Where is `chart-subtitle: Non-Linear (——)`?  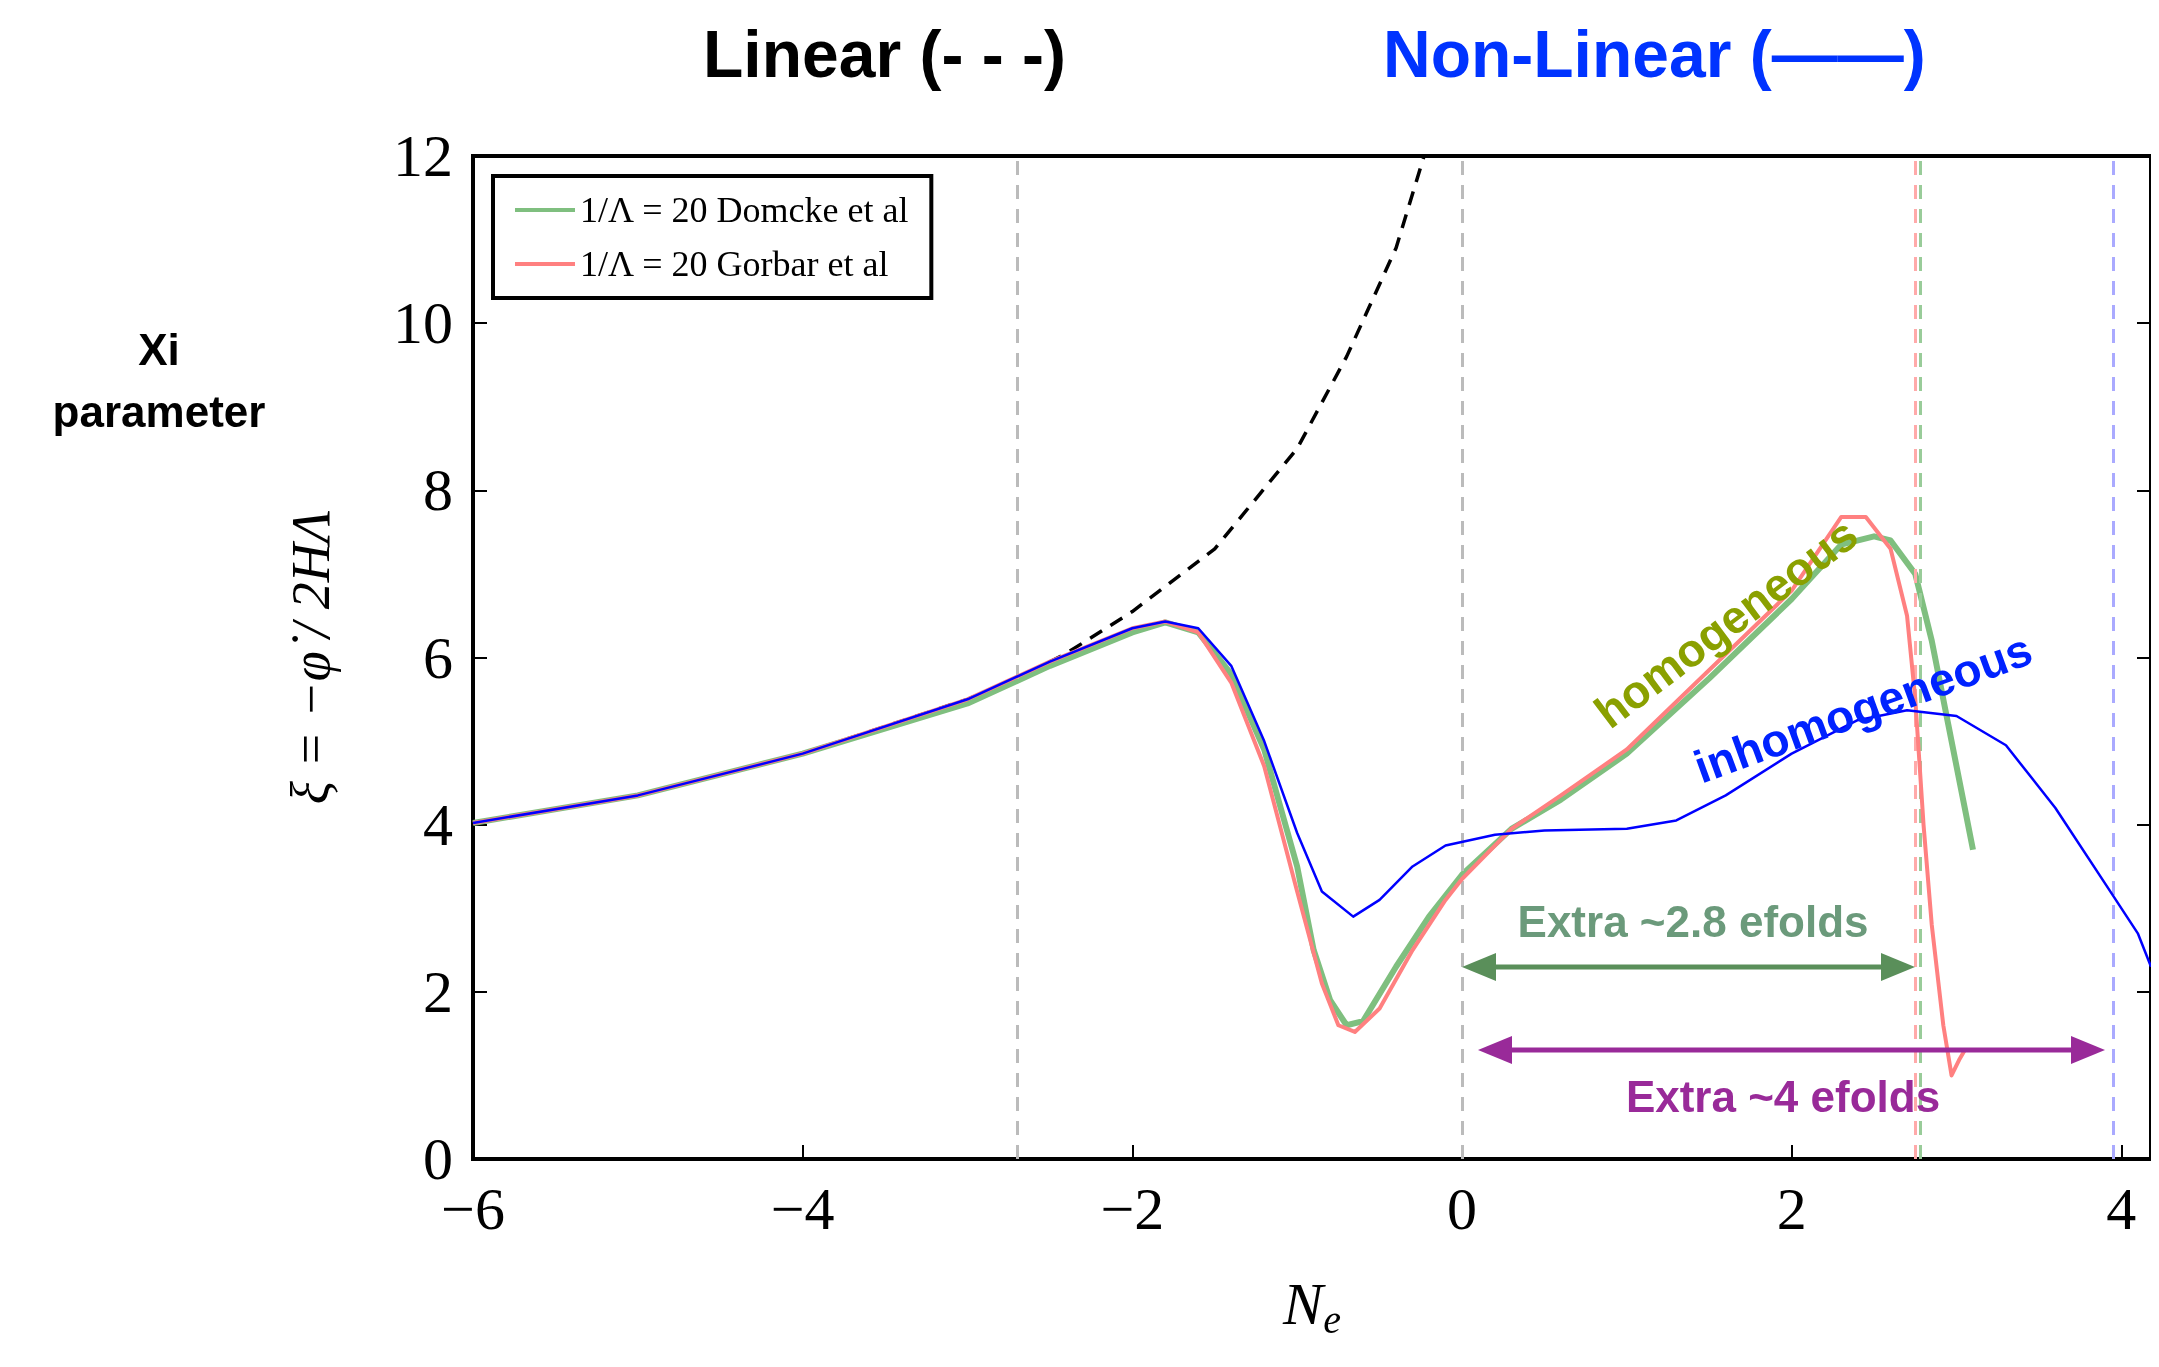 chart-subtitle: Non-Linear (——) is located at coordinates (1654, 54).